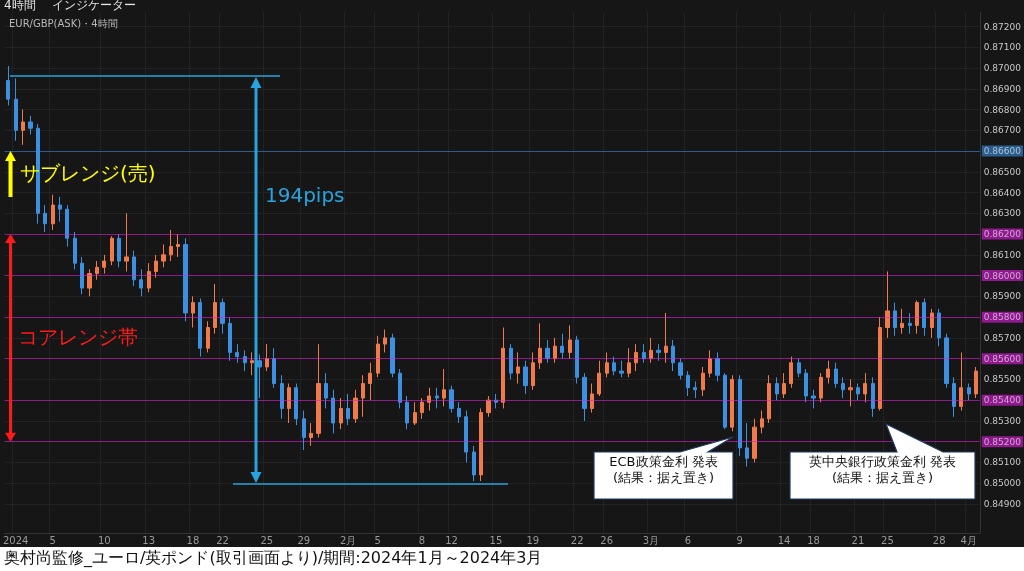  I want to click on ref-line-label: 0.85800, so click(1002, 317).